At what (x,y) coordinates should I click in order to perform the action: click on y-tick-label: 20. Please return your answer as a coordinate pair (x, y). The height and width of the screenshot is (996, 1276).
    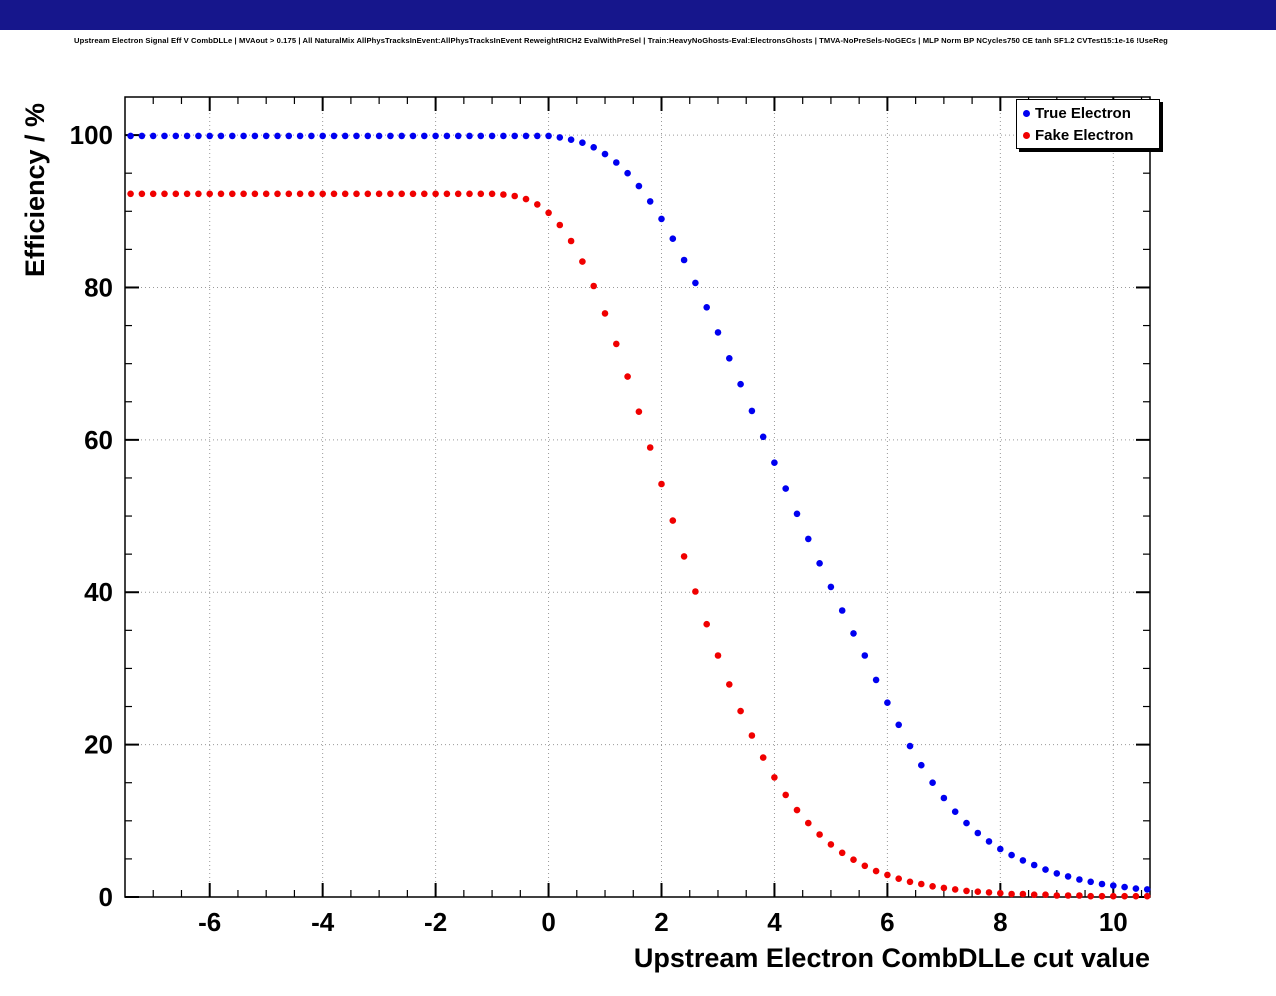
    Looking at the image, I should click on (98, 745).